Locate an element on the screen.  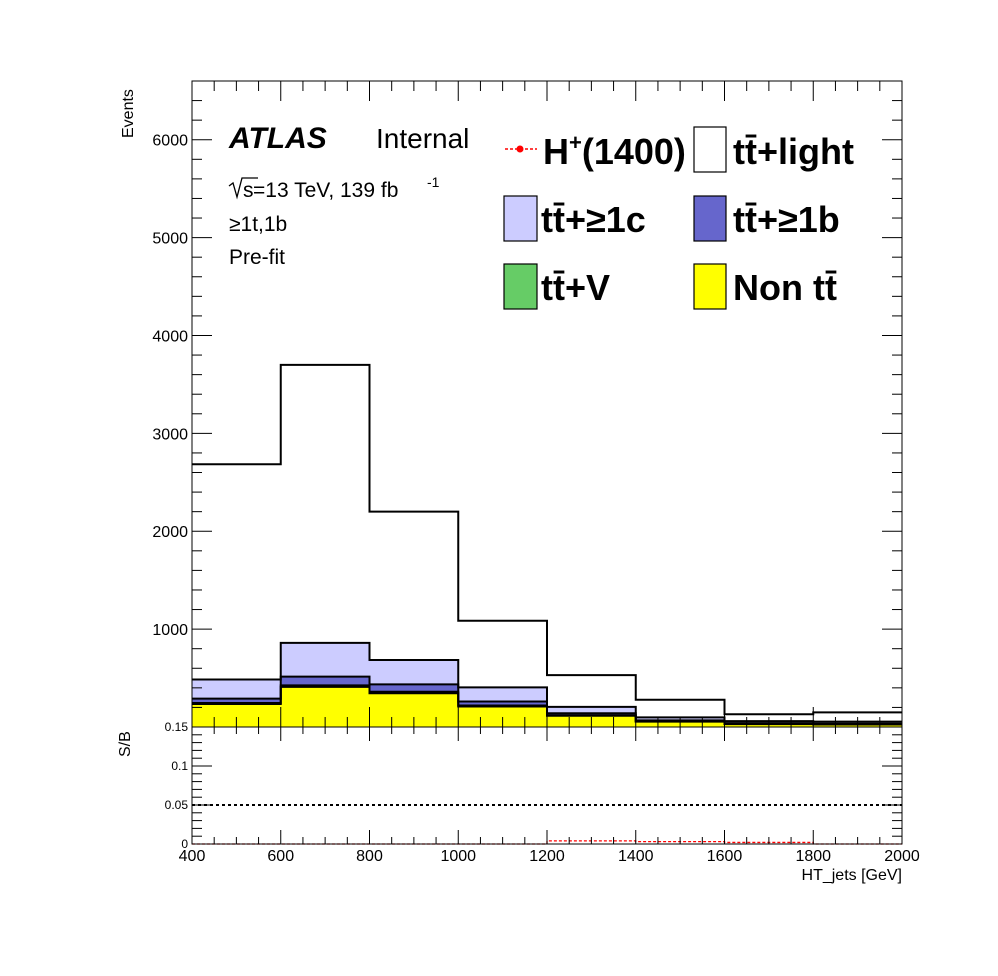
x-tick-label-1000: 1000 is located at coordinates (458, 856).